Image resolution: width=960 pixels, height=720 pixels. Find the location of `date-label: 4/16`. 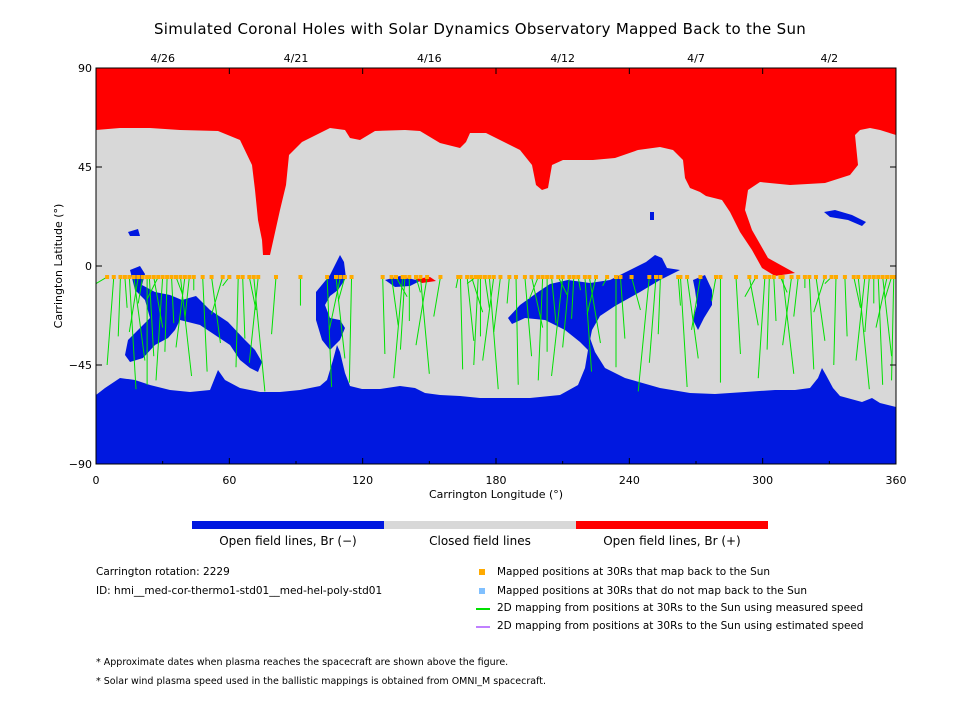

date-label: 4/16 is located at coordinates (429, 58).